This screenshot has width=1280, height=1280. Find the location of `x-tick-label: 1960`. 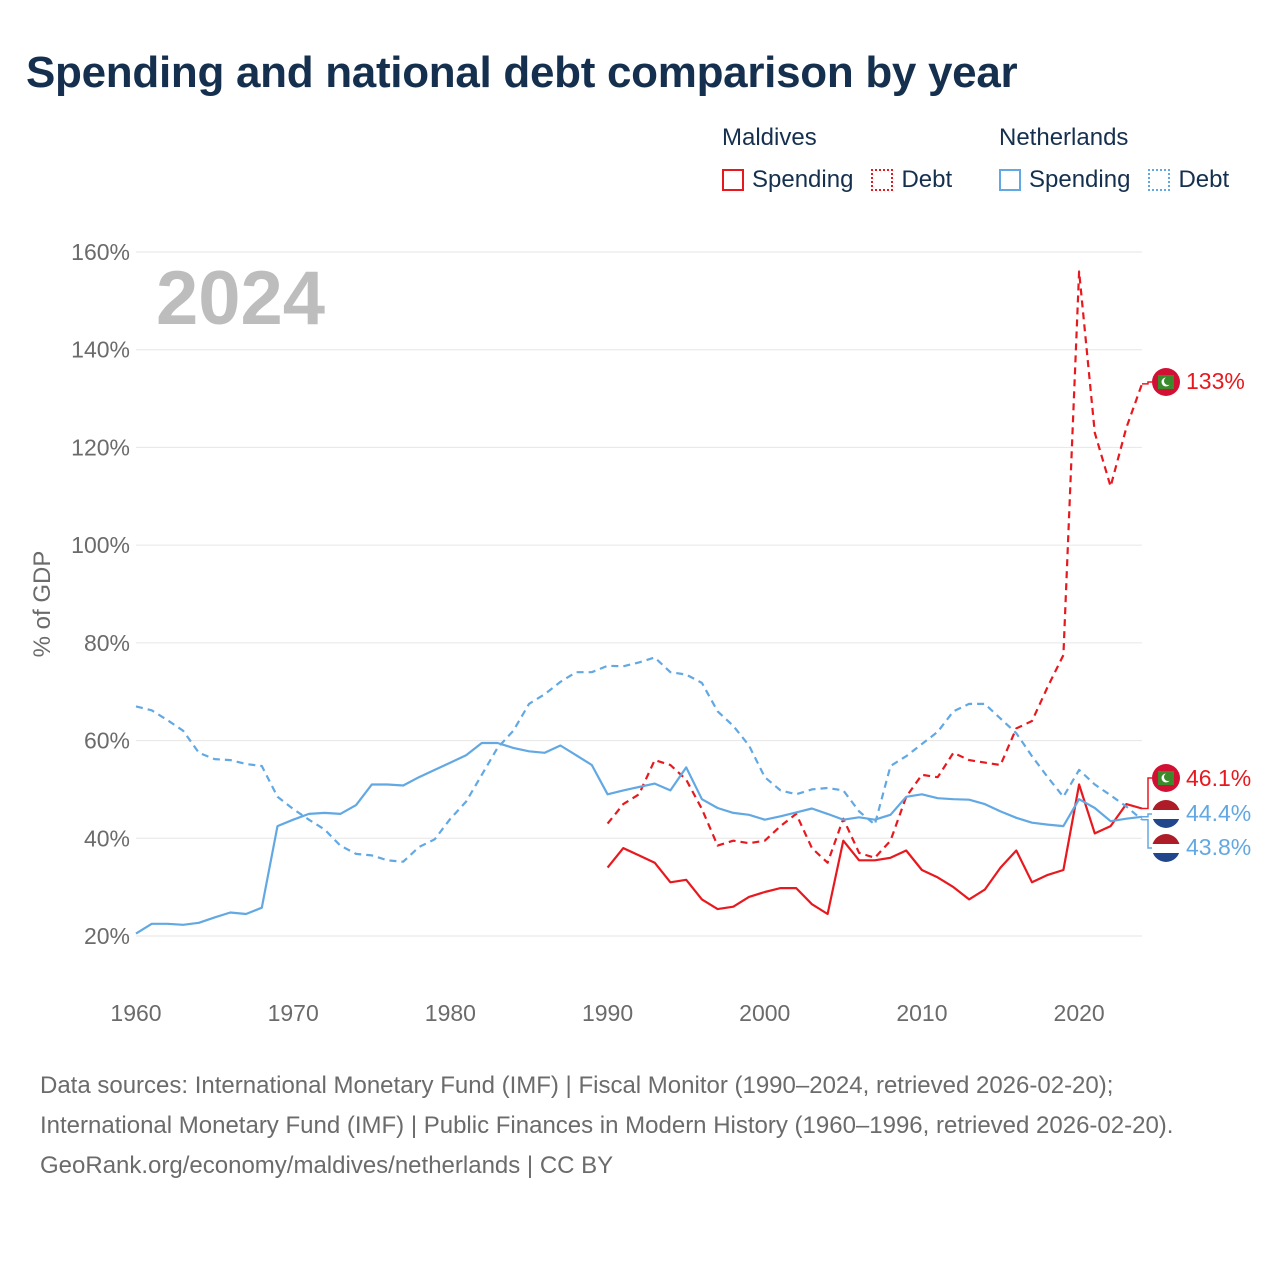

x-tick-label: 1960 is located at coordinates (135, 1013).